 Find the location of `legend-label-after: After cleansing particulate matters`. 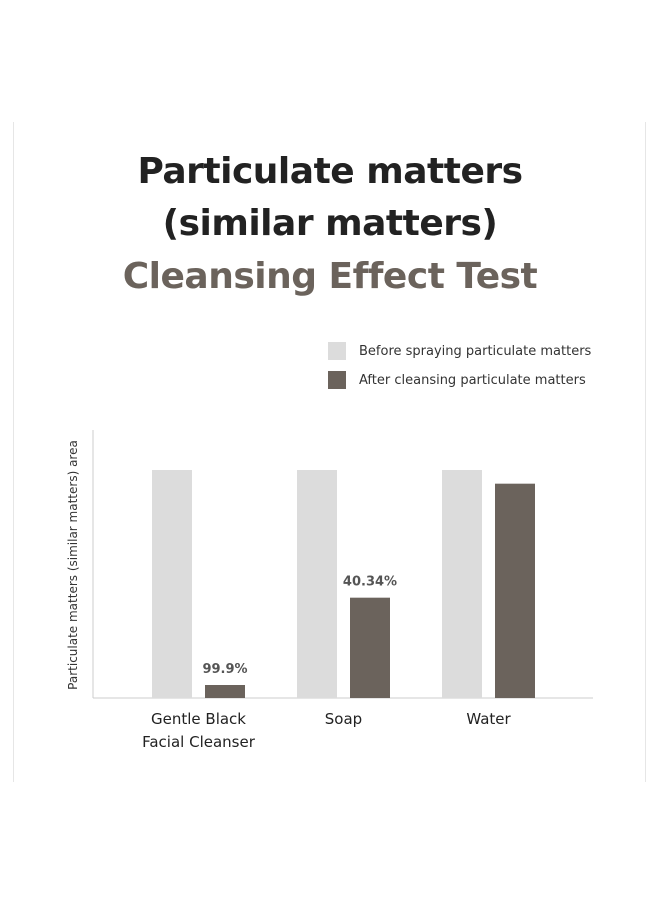

legend-label-after: After cleansing particulate matters is located at coordinates (472, 380).